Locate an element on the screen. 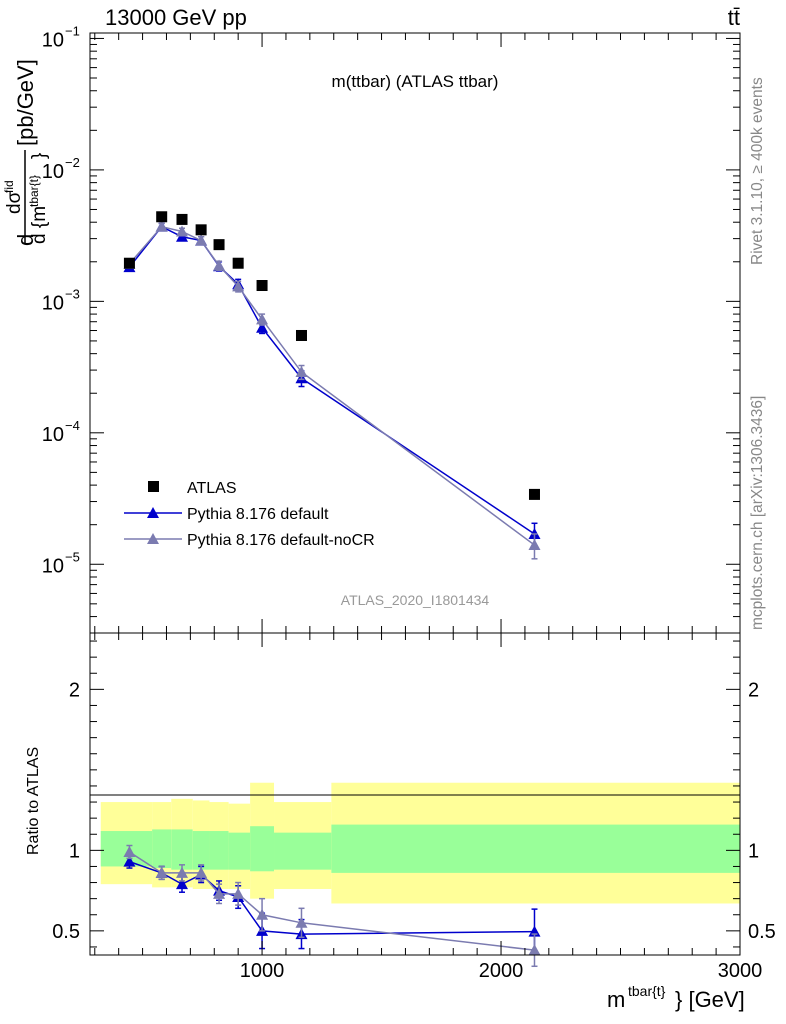  energy-label: 13000 GeV pp is located at coordinates (176, 17).